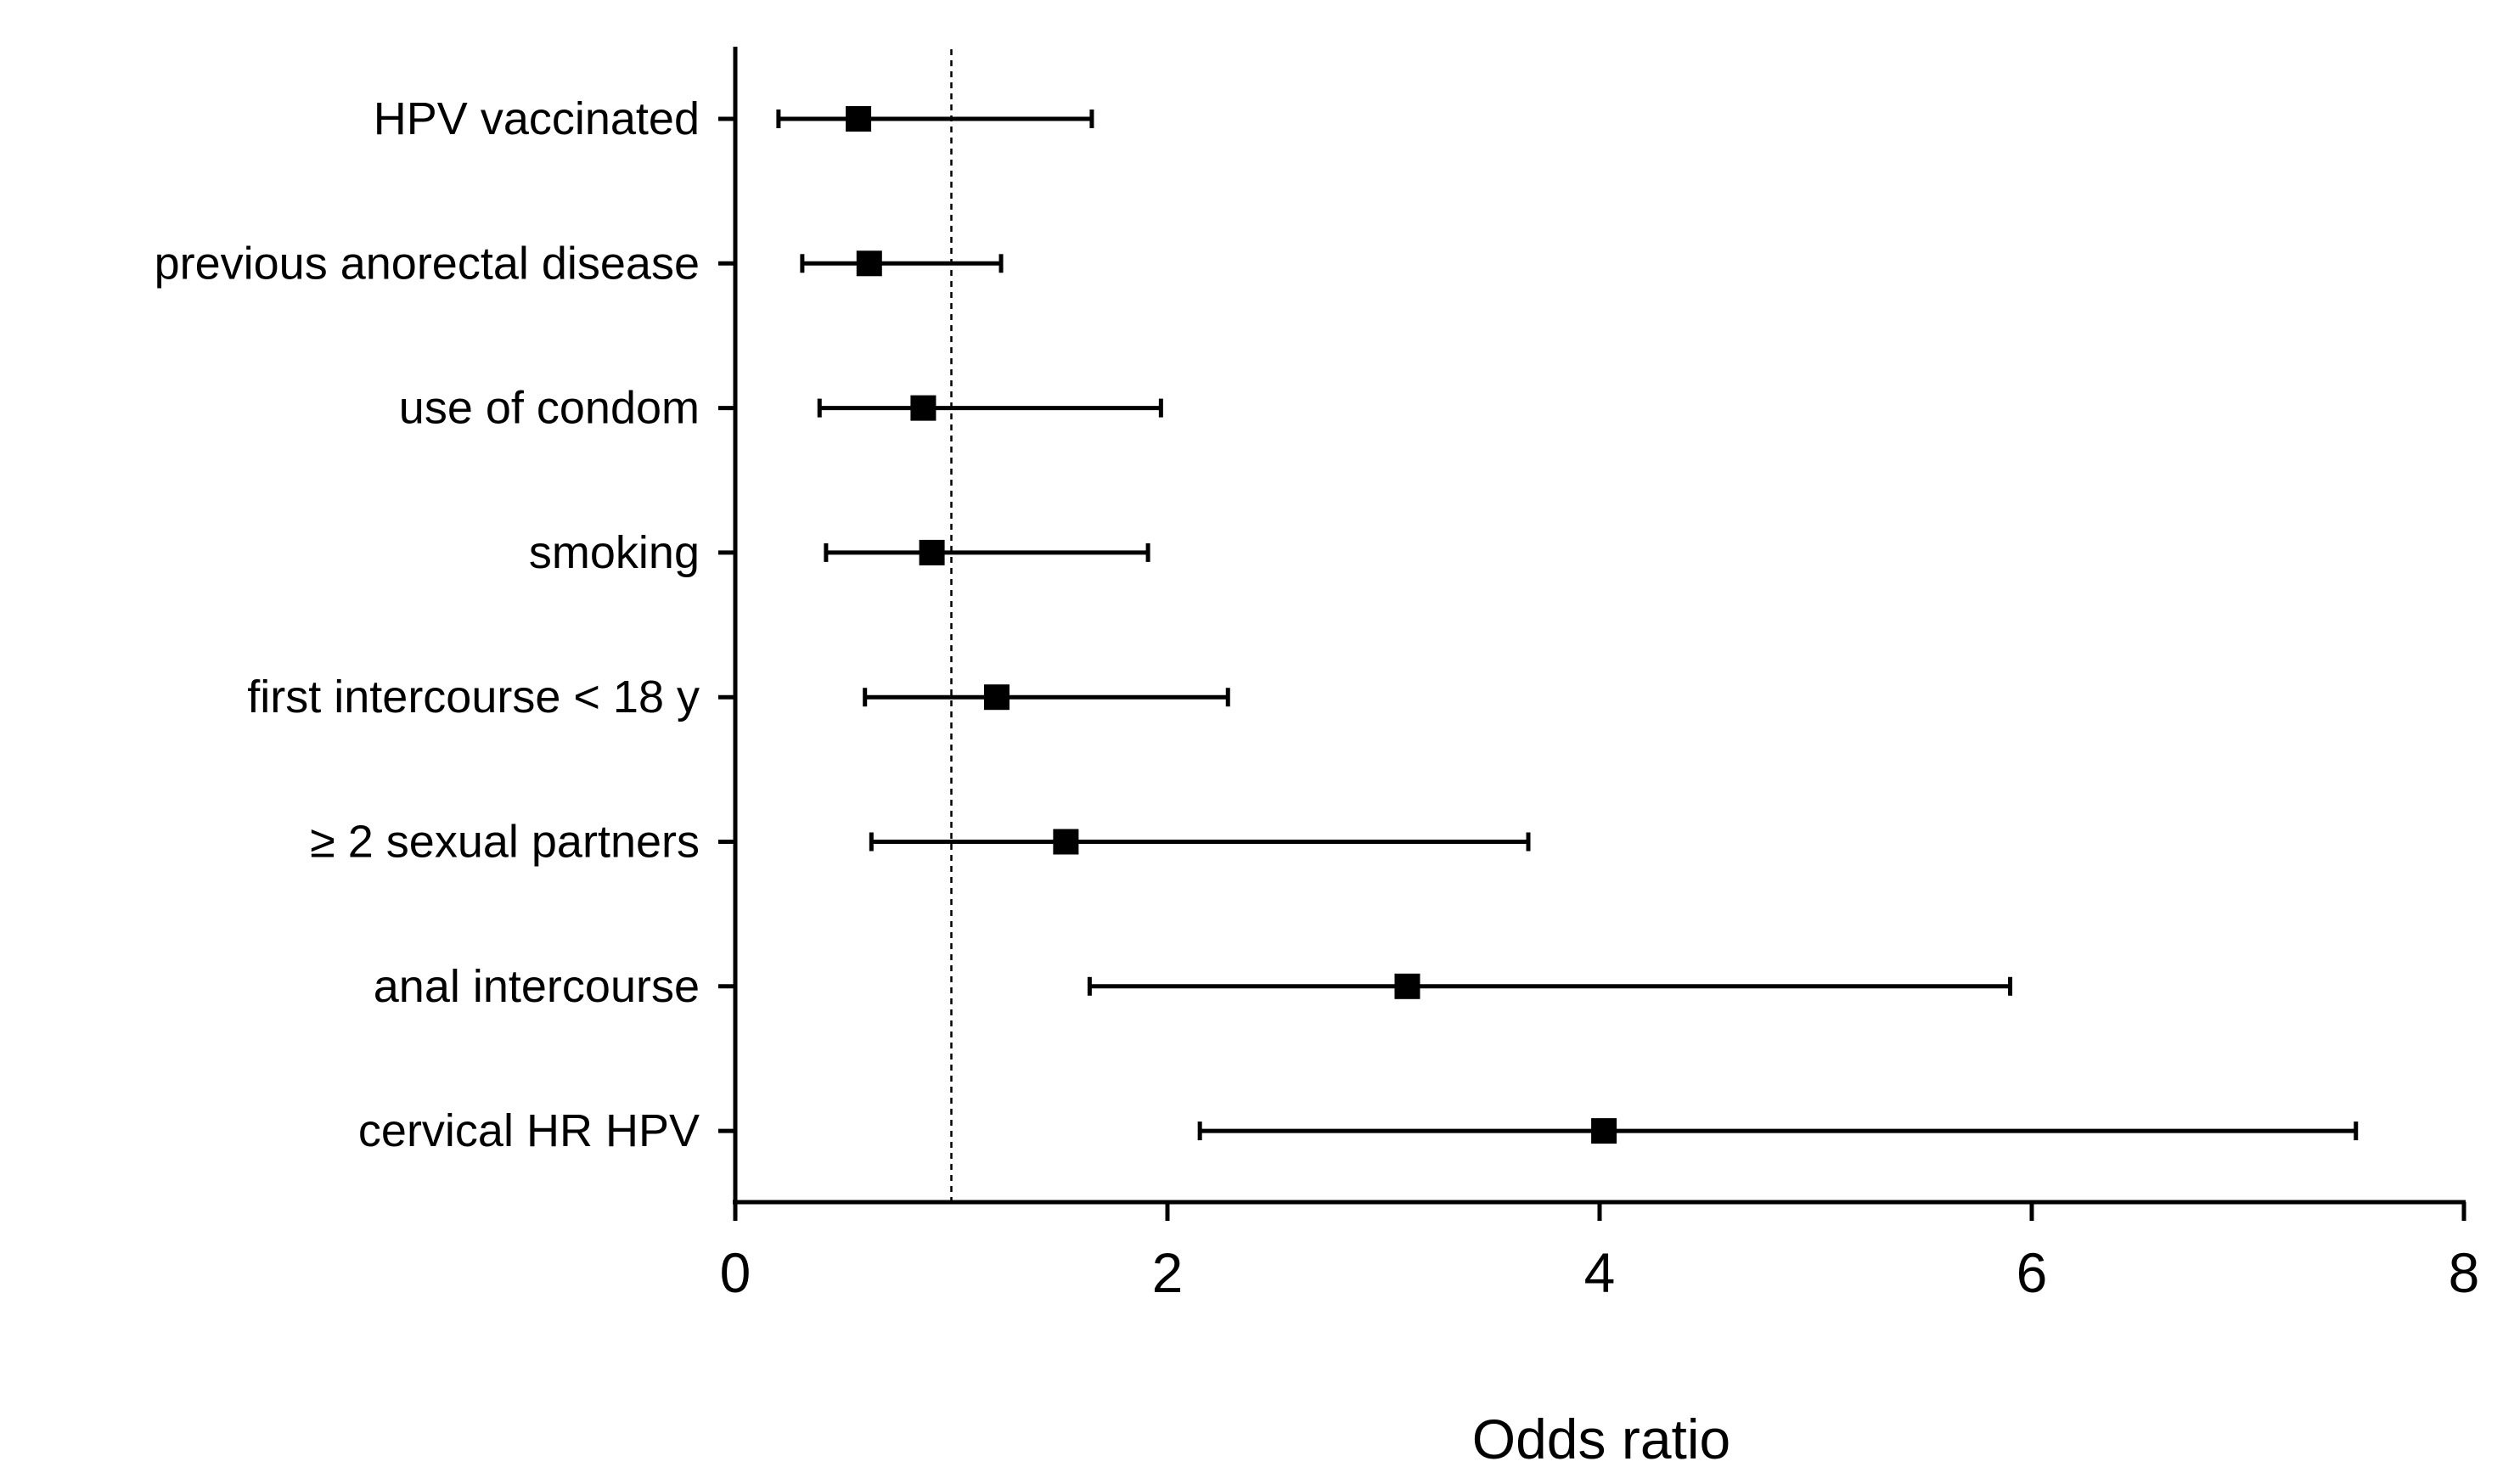  What do you see at coordinates (474, 697) in the screenshot?
I see `category-label: first intercourse < 18 y` at bounding box center [474, 697].